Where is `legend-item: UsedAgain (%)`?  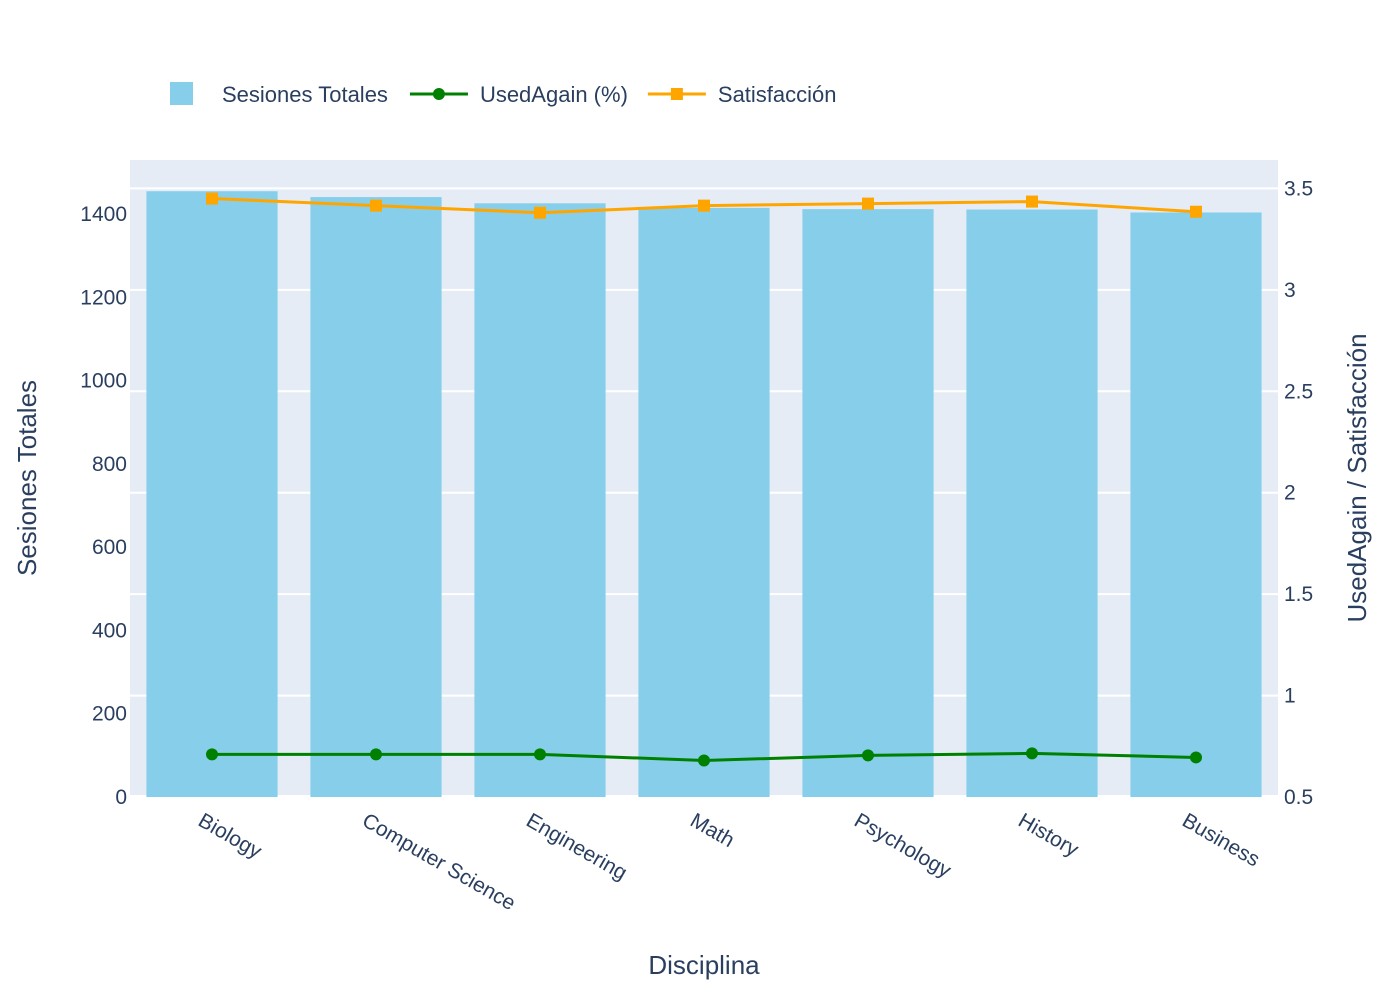 legend-item: UsedAgain (%) is located at coordinates (518, 94).